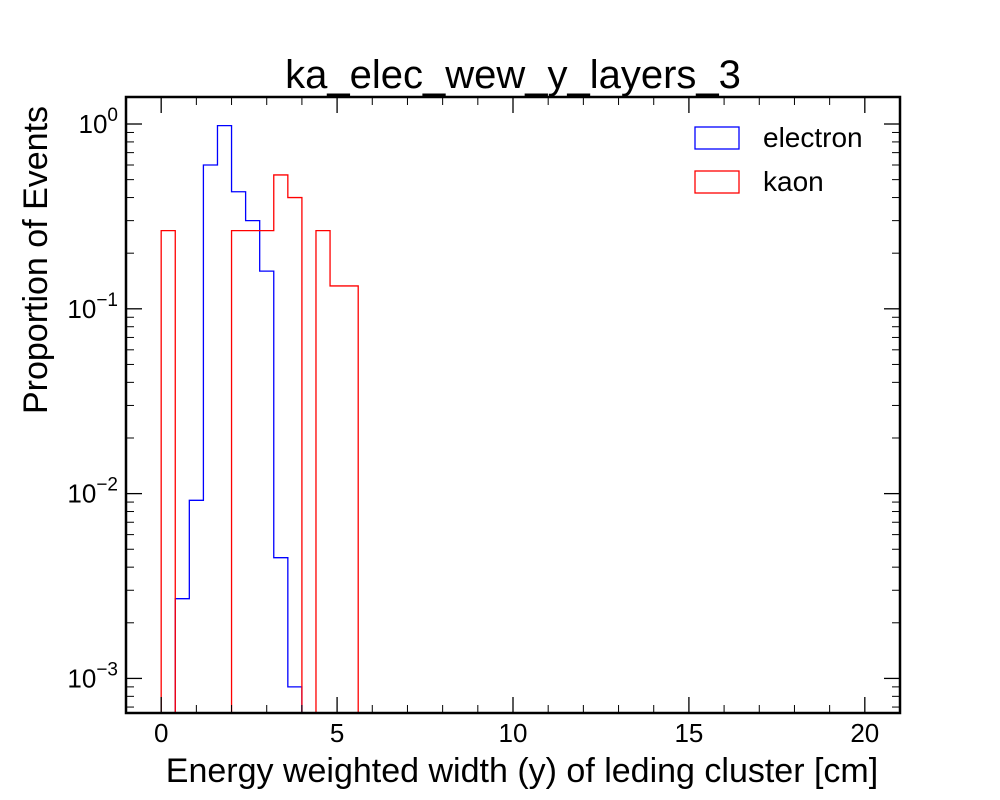  What do you see at coordinates (513, 75) in the screenshot?
I see `chart-title: ka_elec_wew_y_layers_3` at bounding box center [513, 75].